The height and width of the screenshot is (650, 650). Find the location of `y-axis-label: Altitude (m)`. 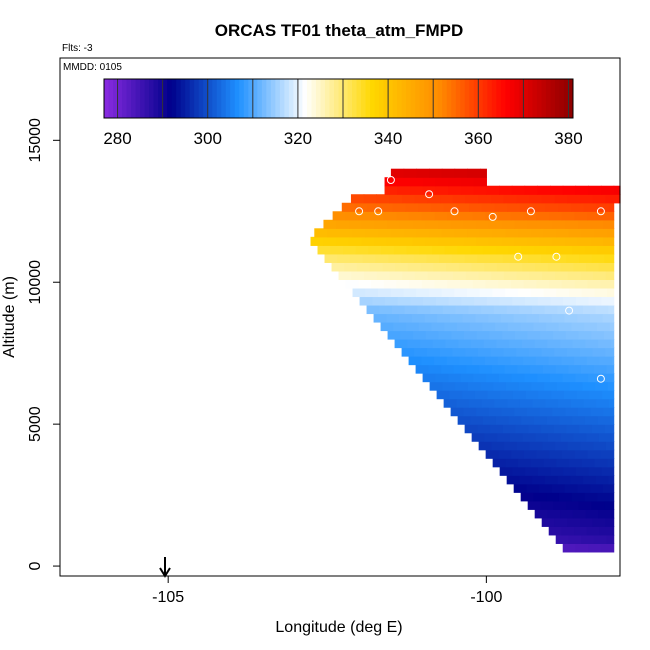

y-axis-label: Altitude (m) is located at coordinates (9, 317).